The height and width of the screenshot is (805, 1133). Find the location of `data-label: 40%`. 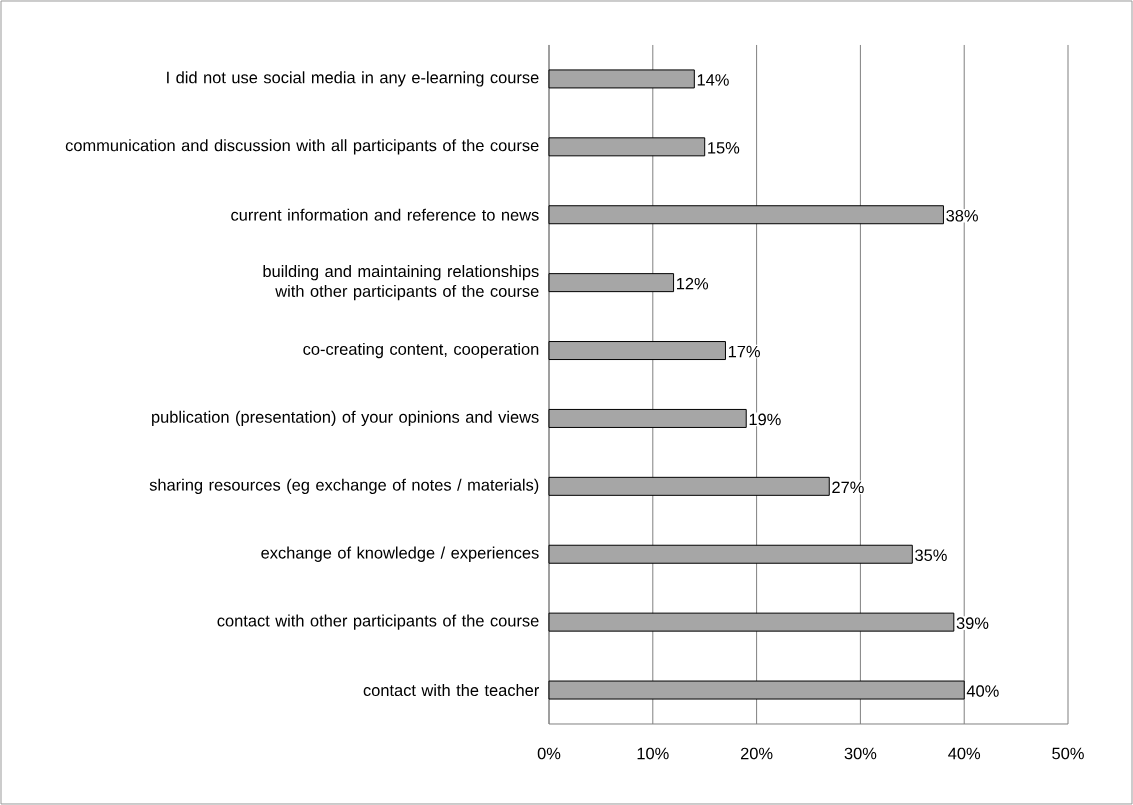

data-label: 40% is located at coordinates (982, 691).